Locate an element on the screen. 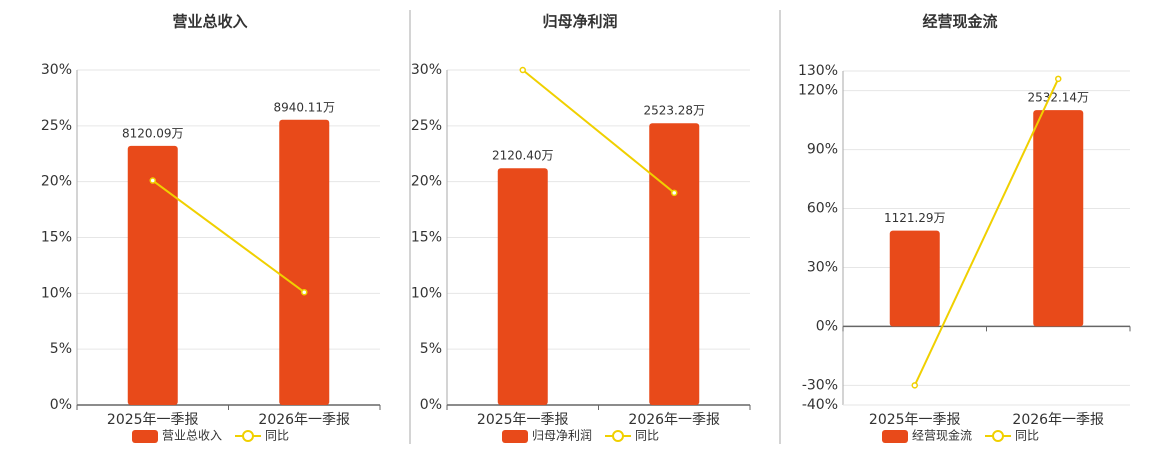  value-label: 1121.29万 is located at coordinates (915, 218).